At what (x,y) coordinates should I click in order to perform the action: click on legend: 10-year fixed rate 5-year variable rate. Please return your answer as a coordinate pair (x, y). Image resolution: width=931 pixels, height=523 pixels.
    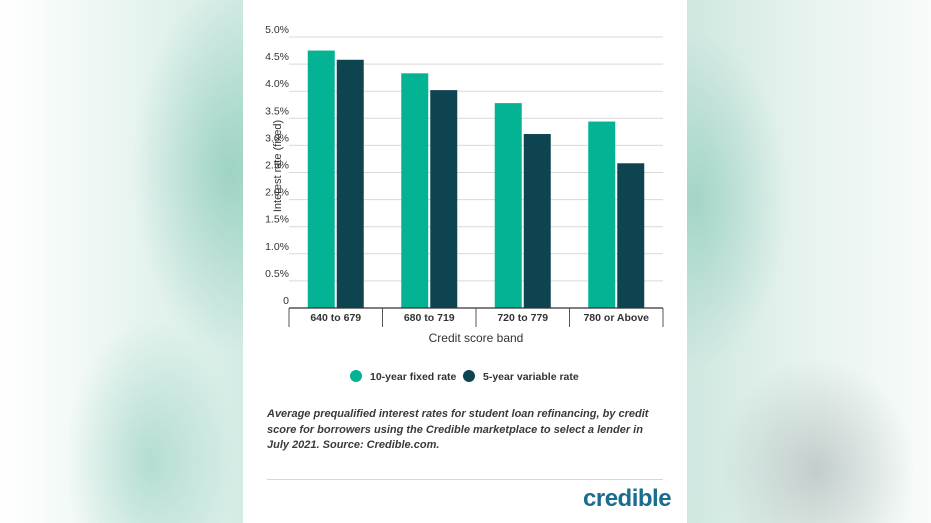
    Looking at the image, I should click on (464, 376).